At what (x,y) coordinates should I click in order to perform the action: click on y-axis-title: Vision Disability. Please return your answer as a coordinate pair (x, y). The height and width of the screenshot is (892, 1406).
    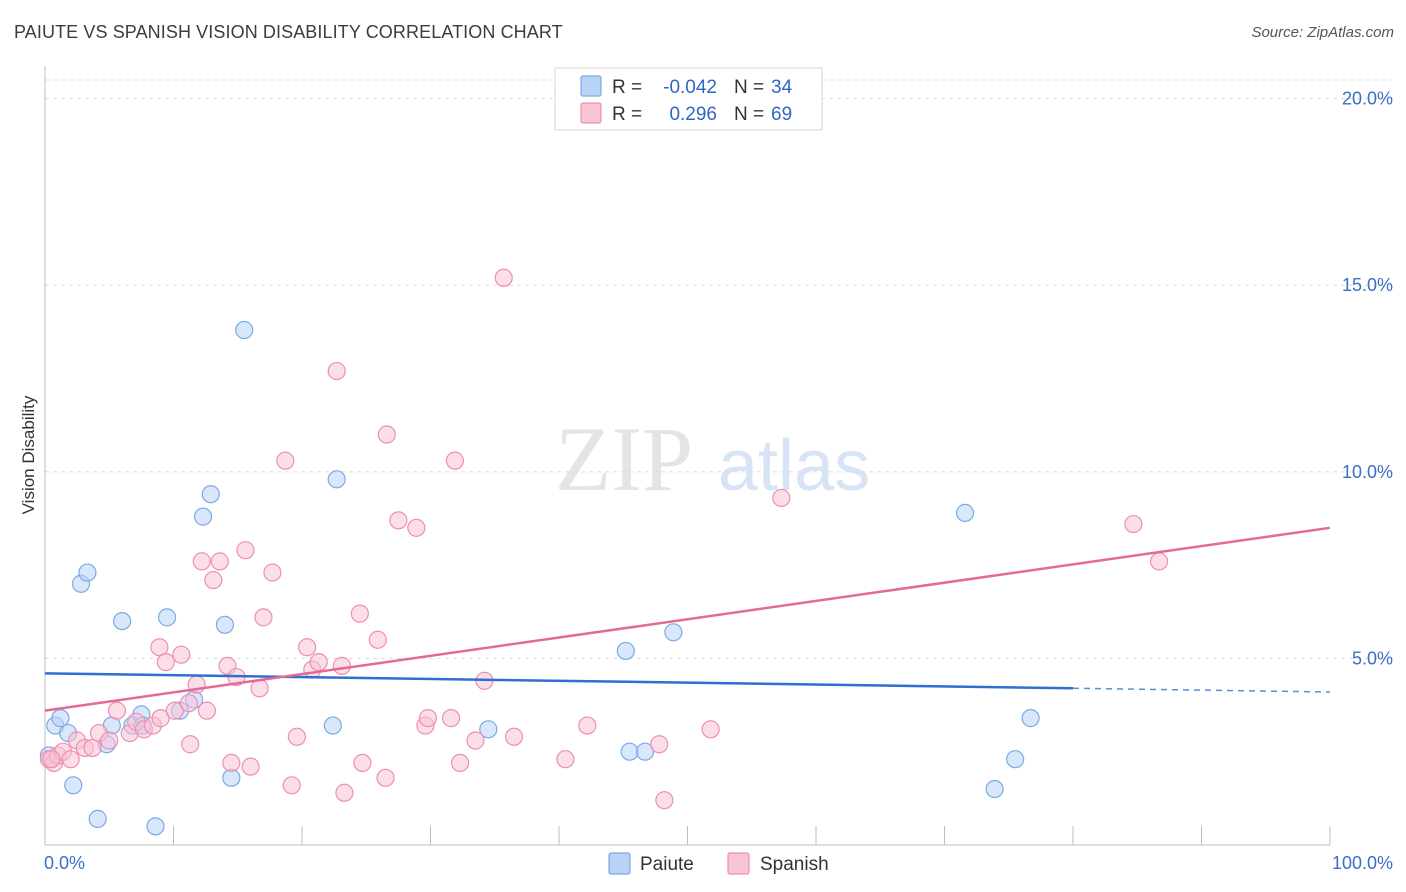
    Looking at the image, I should click on (28, 454).